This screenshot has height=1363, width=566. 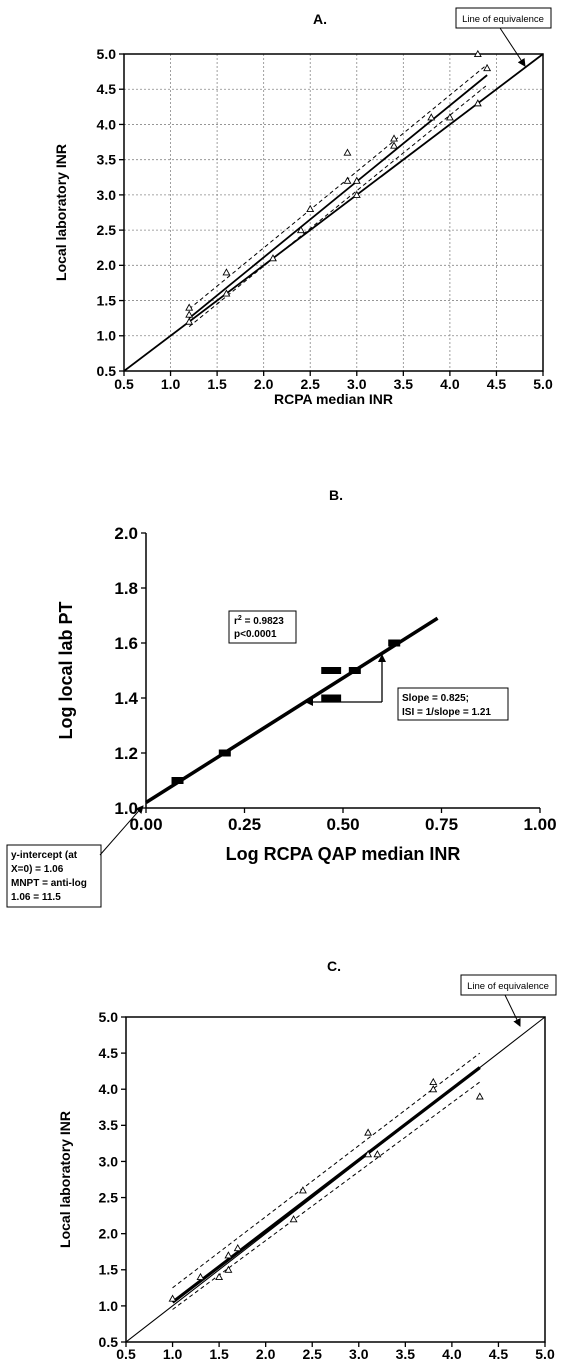 I want to click on panel-b-y-tick-label: 1.4, so click(x=126, y=698).